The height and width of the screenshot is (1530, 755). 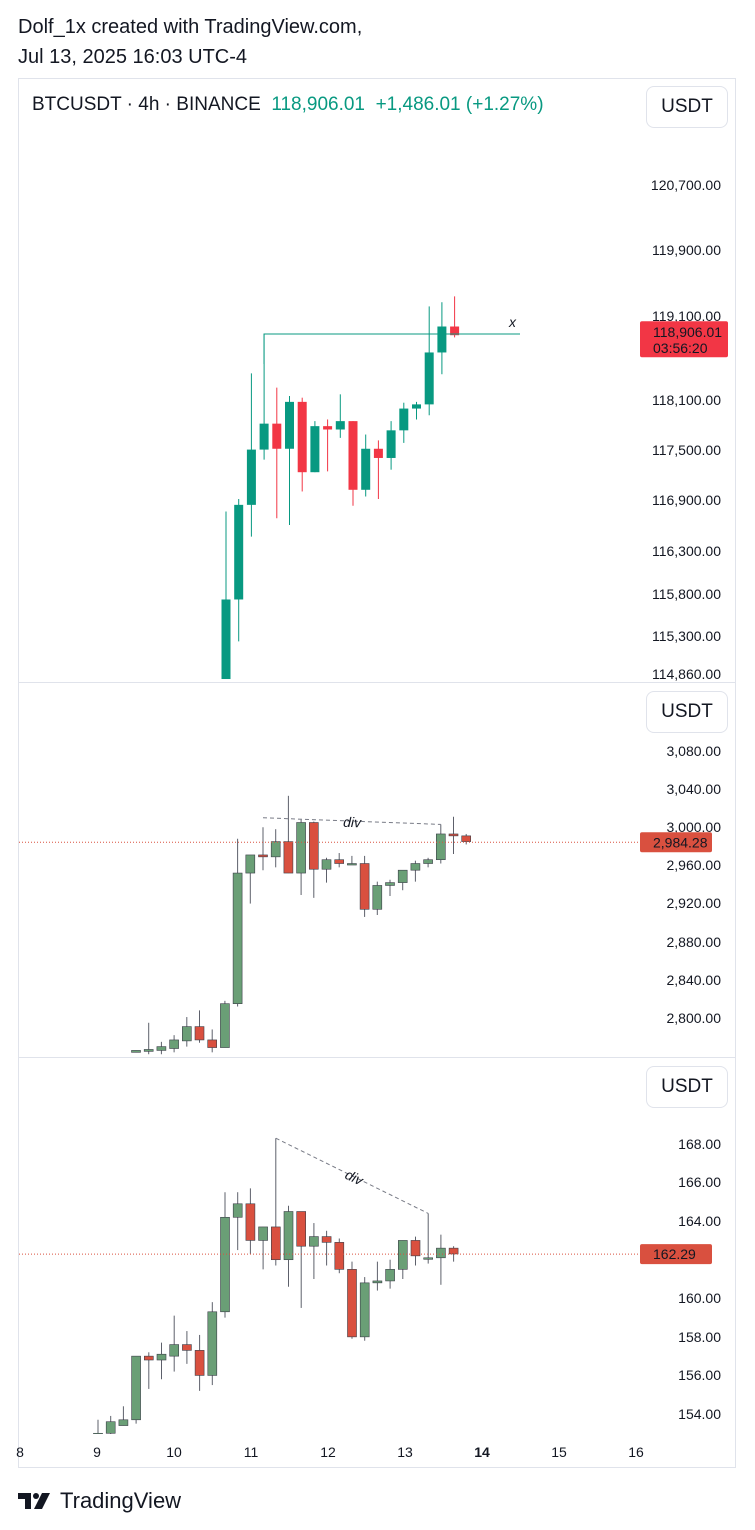 I want to click on y-tick-label: 120,700.00, so click(x=686, y=185).